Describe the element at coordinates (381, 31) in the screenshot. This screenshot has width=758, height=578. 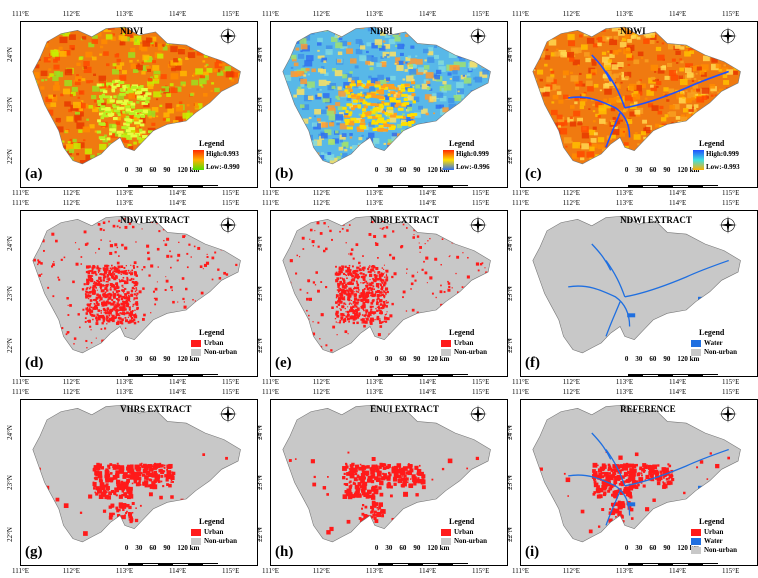
I see `panel-title: NDBI` at that location.